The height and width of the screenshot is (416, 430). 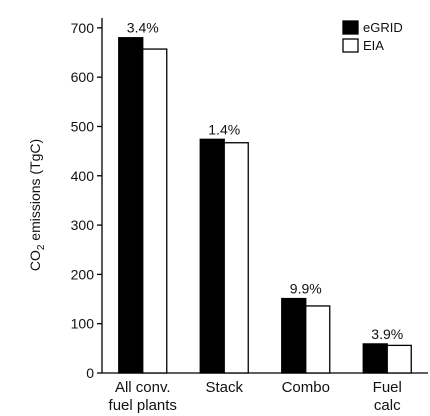 What do you see at coordinates (41, 247) in the screenshot?
I see `ylabel-sub: 2` at bounding box center [41, 247].